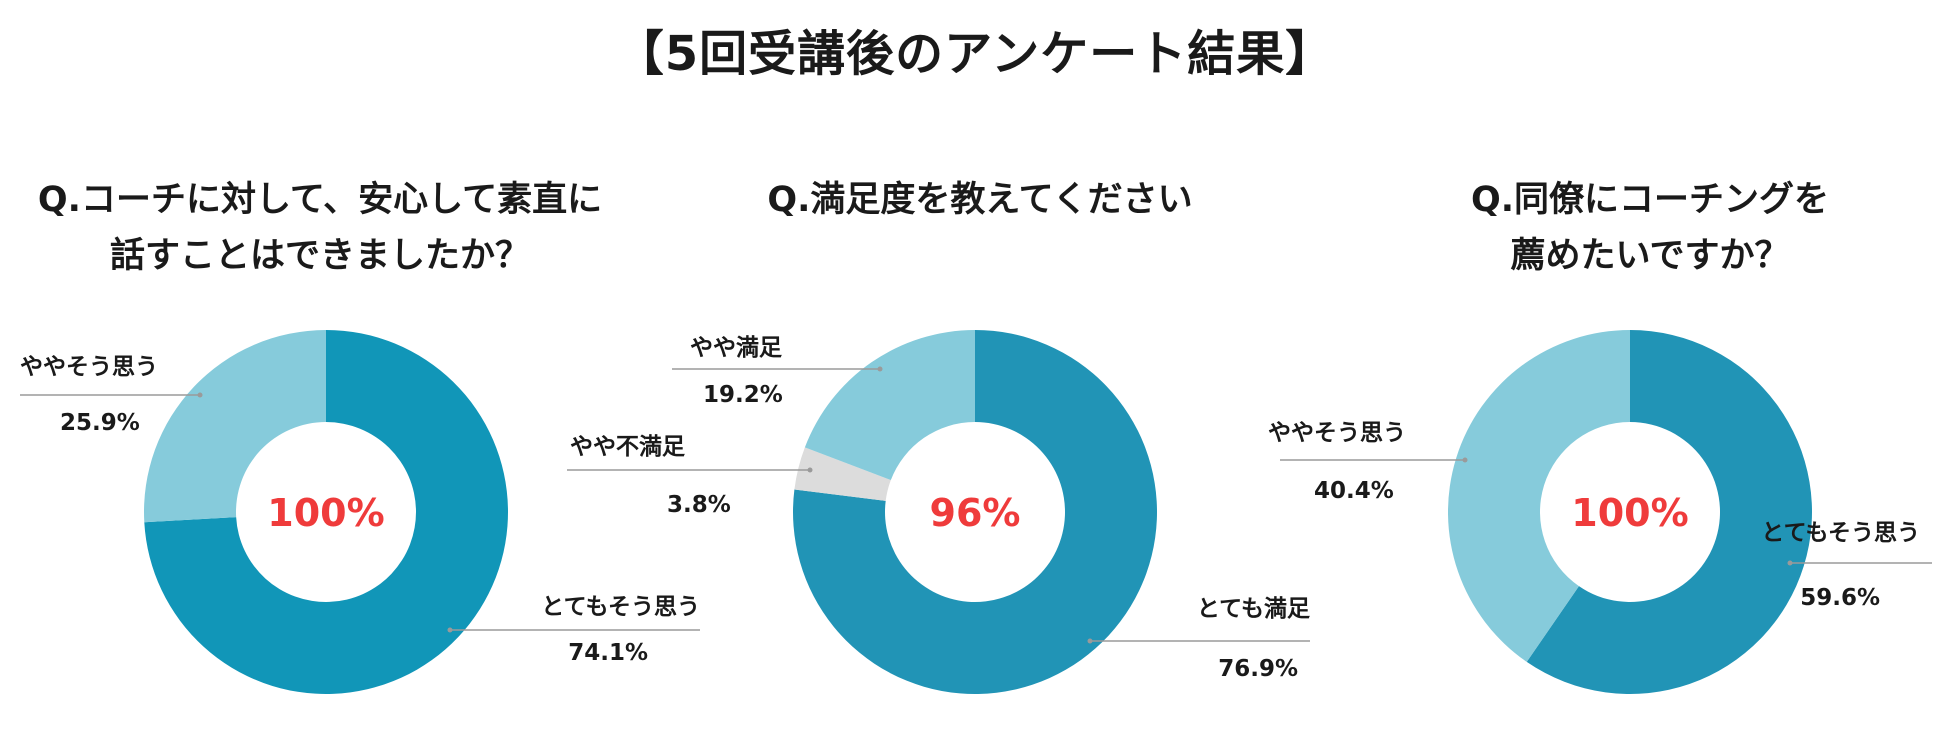 The width and height of the screenshot is (1950, 735). I want to click on slice-value-label: 76.9%, so click(1258, 669).